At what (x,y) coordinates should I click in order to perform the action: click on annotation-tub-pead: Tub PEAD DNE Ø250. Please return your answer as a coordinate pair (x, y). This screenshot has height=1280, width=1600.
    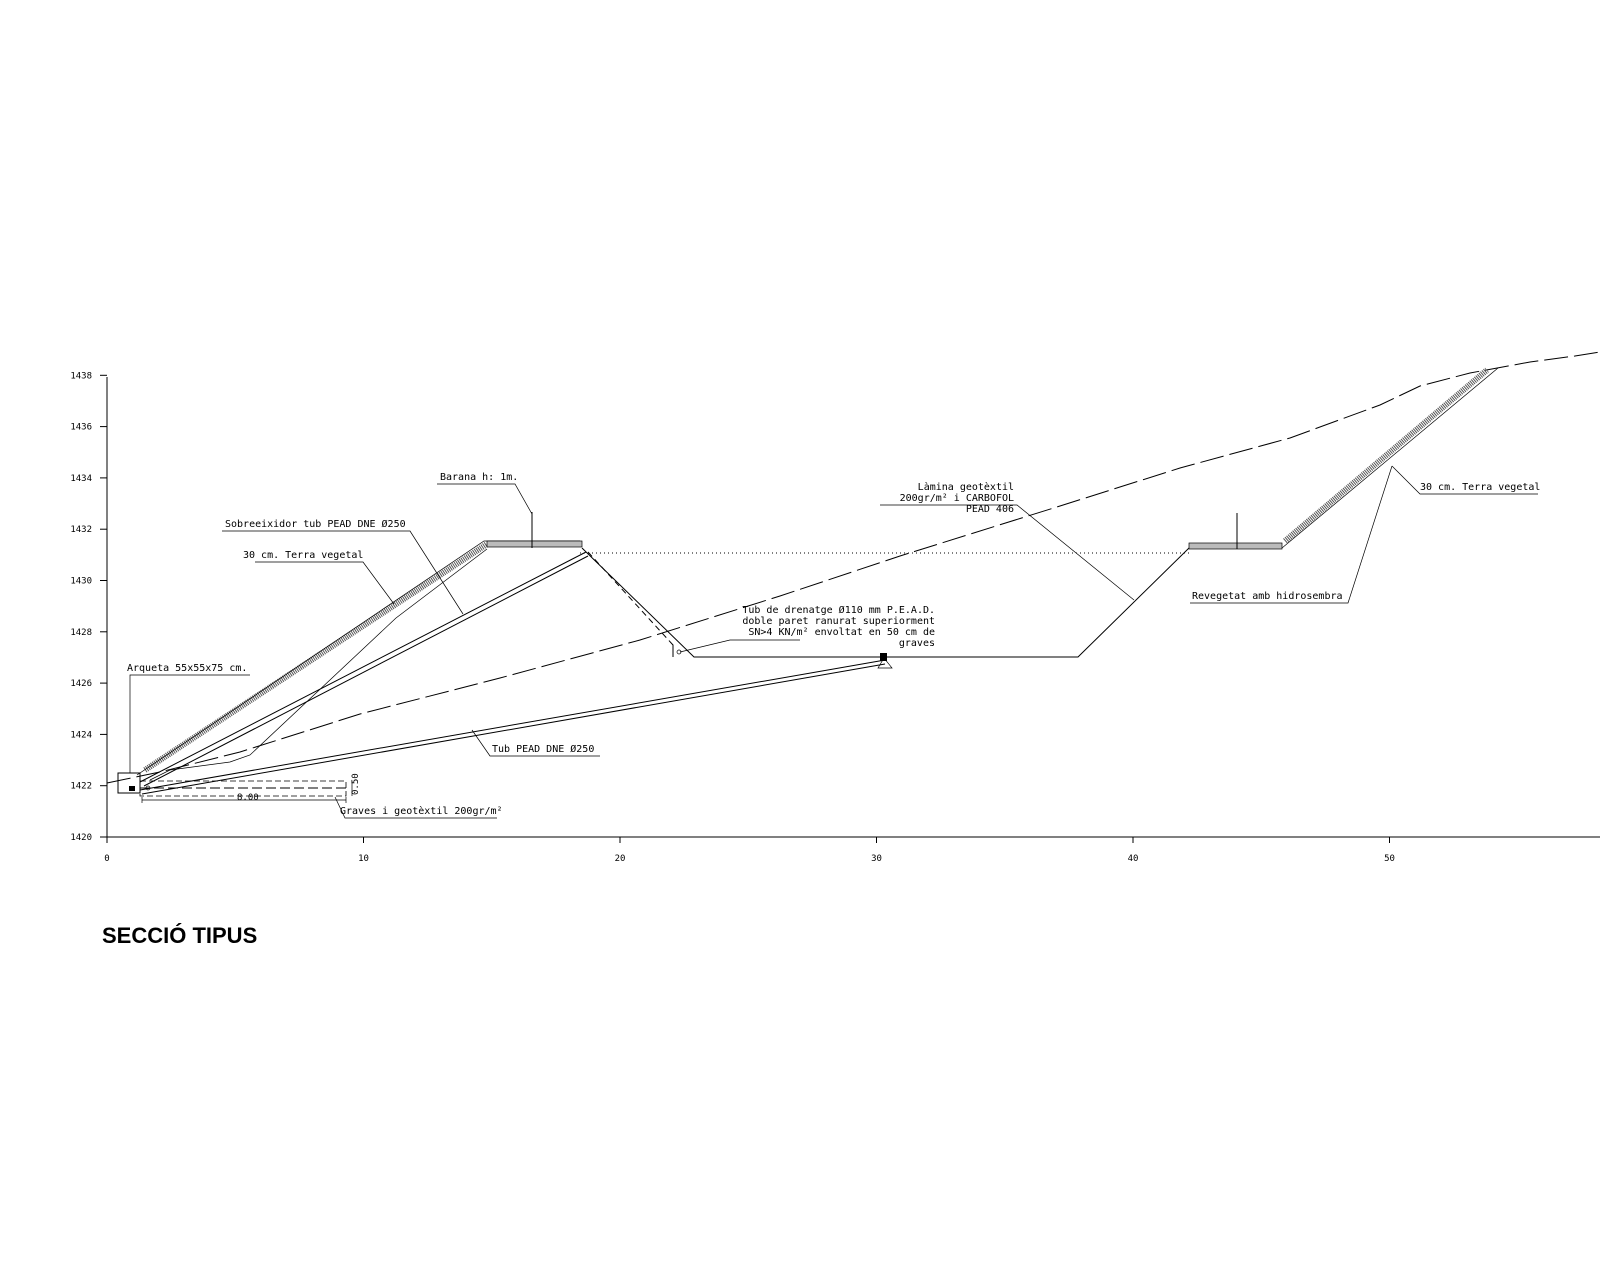
    Looking at the image, I should click on (535, 743).